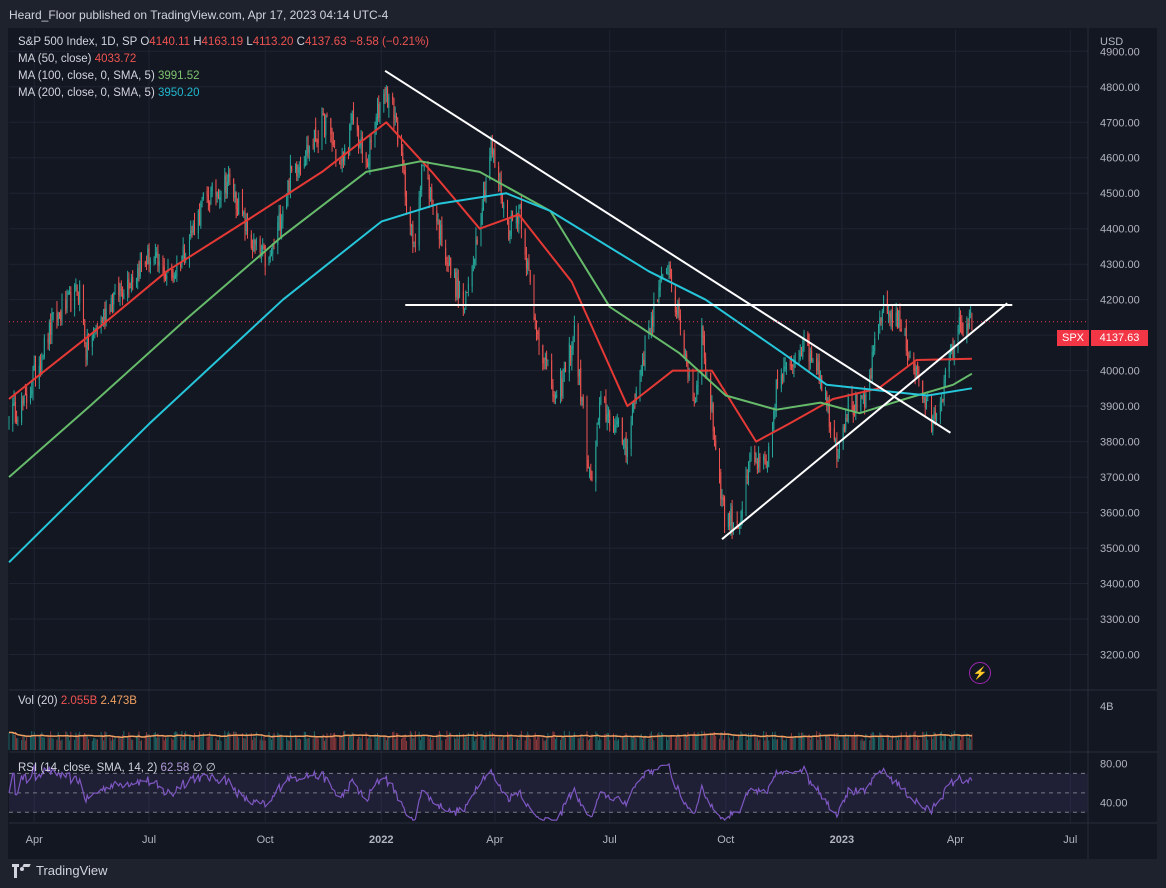 The width and height of the screenshot is (1166, 888). Describe the element at coordinates (864, 421) in the screenshot. I see `rising-support-line` at that location.